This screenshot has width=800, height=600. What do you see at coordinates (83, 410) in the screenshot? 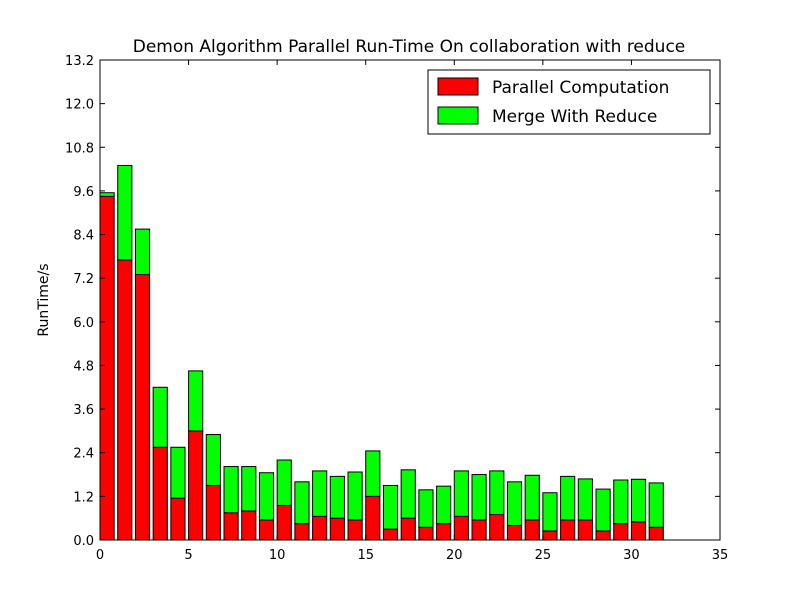
I see `y-tick-label: 3.6` at bounding box center [83, 410].